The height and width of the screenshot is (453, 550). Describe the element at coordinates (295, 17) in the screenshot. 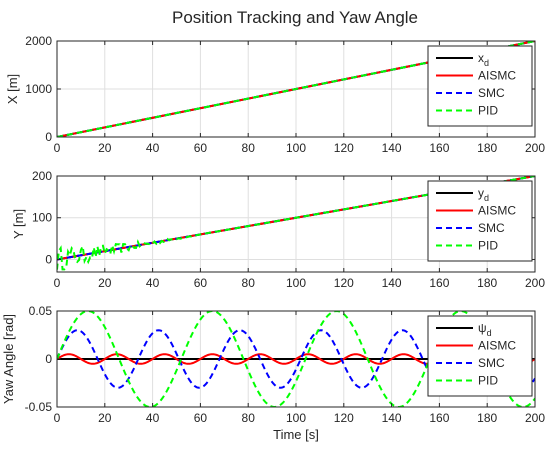

I see `figure-title: Position Tracking and Yaw Angle` at that location.